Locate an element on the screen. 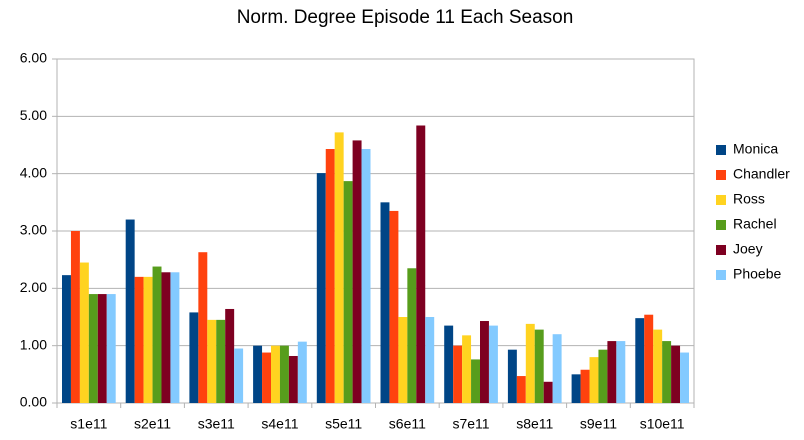  chart-title: Norm. Degree Episode 11 Each Season is located at coordinates (405, 17).